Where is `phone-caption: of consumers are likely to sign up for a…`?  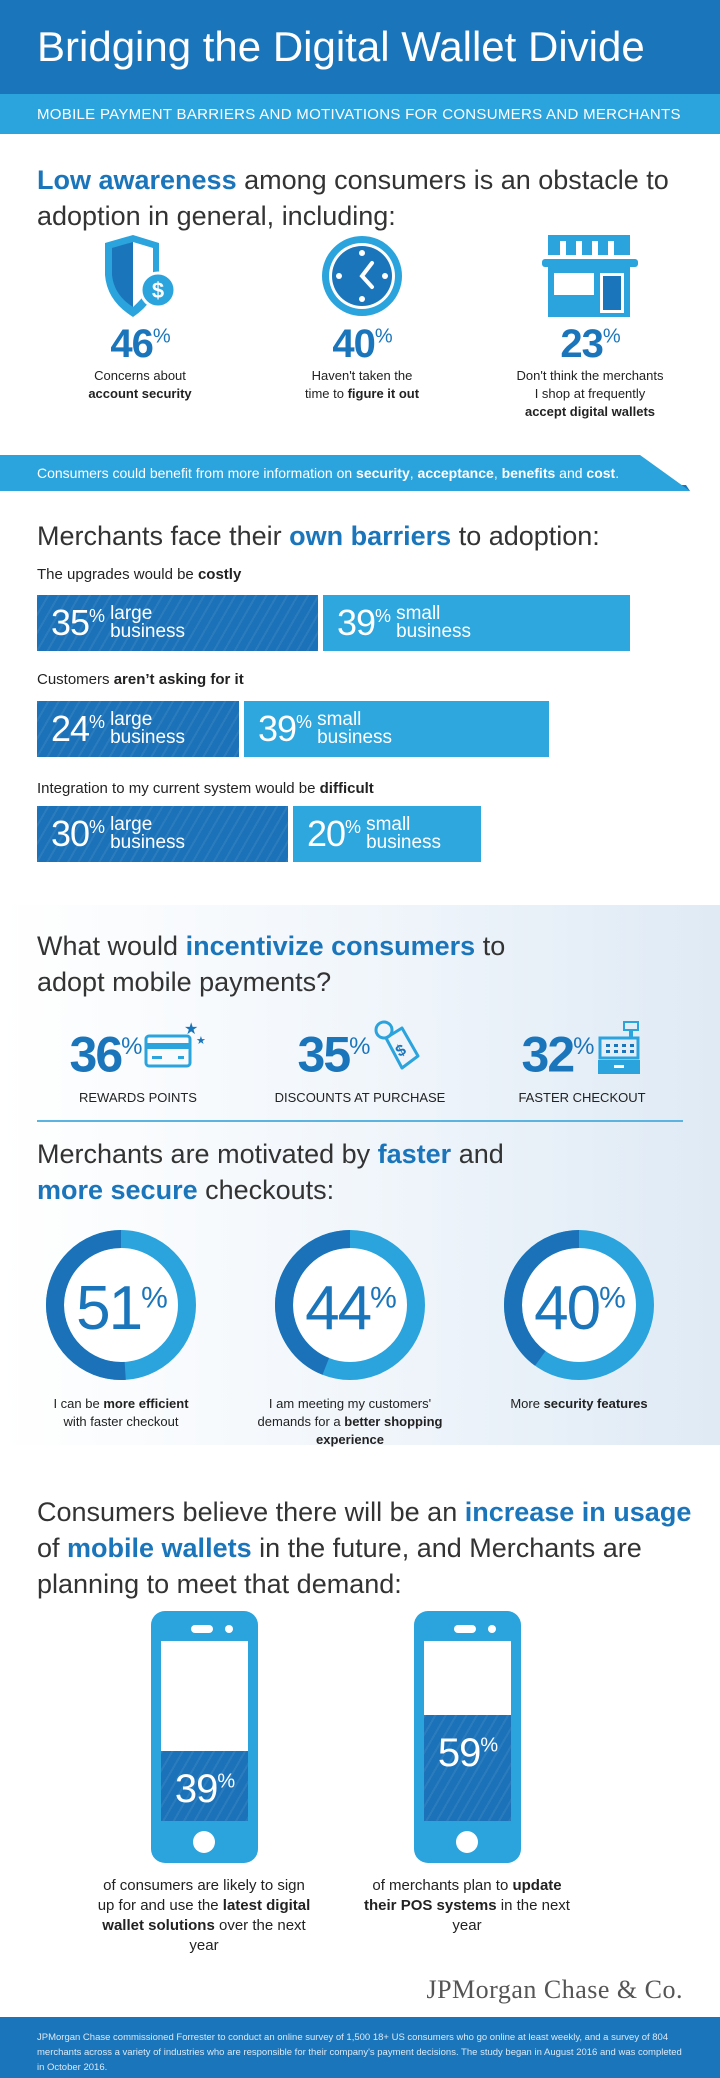
phone-caption: of consumers are likely to sign up for a… is located at coordinates (204, 1916).